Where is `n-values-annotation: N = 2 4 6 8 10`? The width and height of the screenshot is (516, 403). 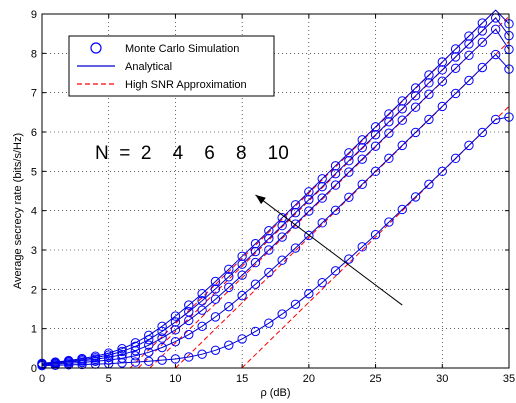
n-values-annotation: N = 2 4 6 8 10 is located at coordinates (192, 153).